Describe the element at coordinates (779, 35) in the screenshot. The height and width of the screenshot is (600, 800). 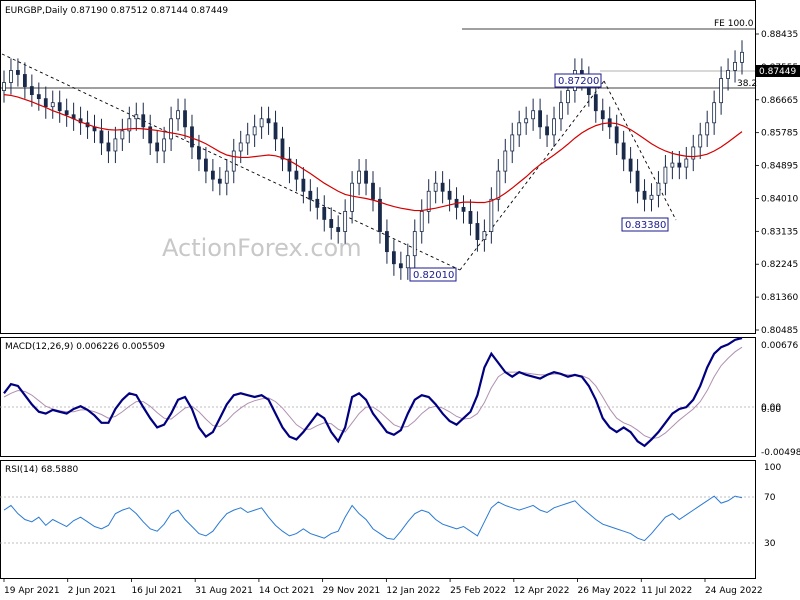
I see `price-tick-label: 0.88435` at that location.